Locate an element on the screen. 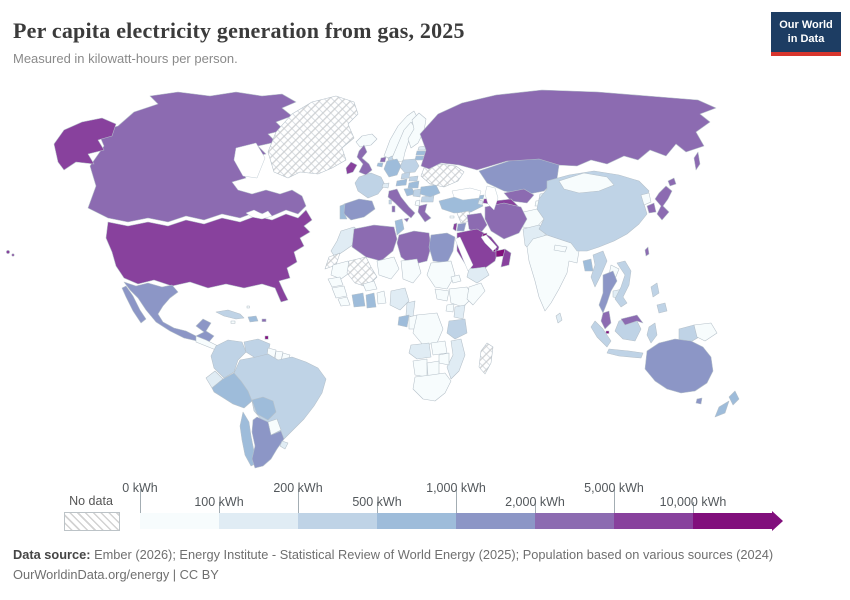 Image resolution: width=850 pixels, height=600 pixels. country-india is located at coordinates (553, 273).